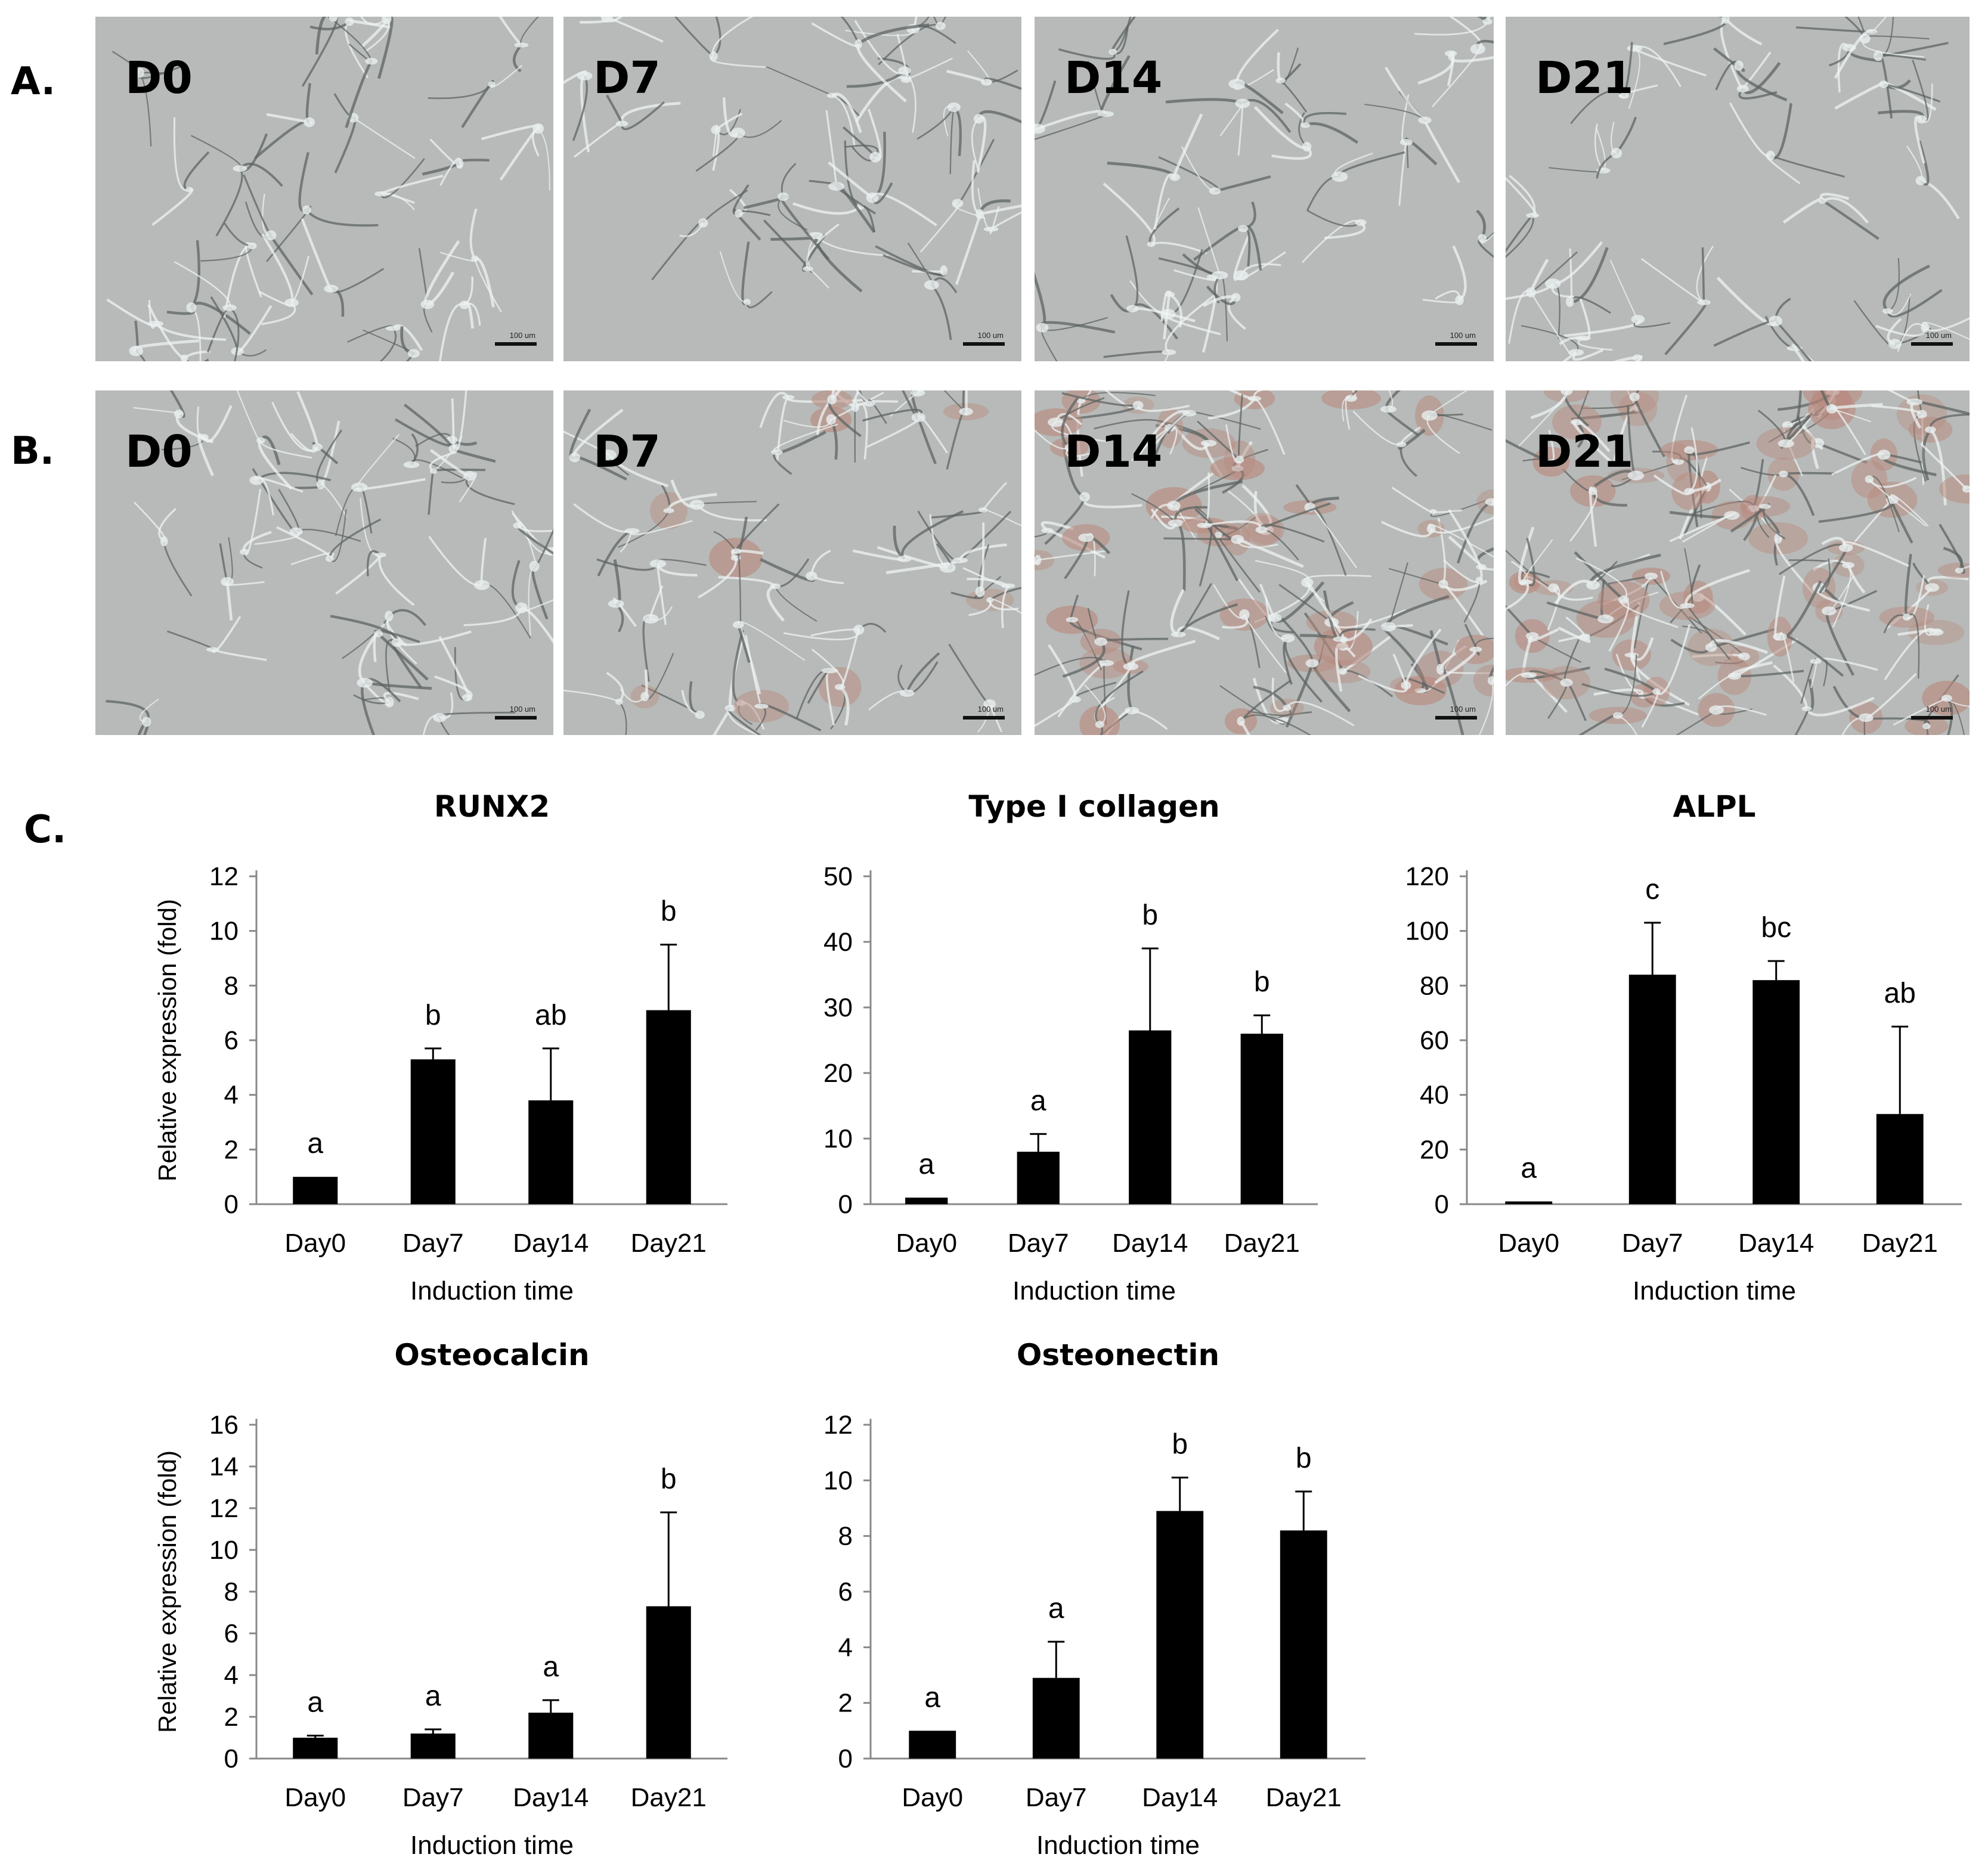 The image size is (1988, 1876). I want to click on significance-letter: bc, so click(1776, 928).